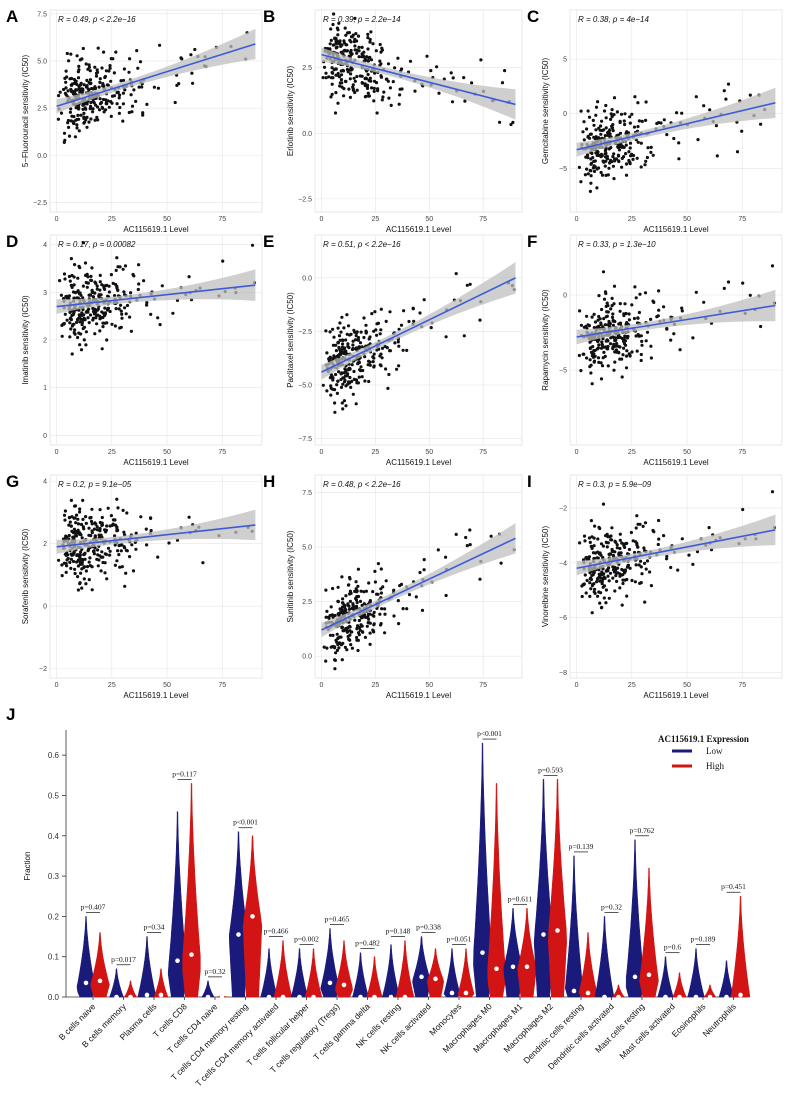 This screenshot has height=1097, width=796. I want to click on y-tick-label: 7.5, so click(42, 14).